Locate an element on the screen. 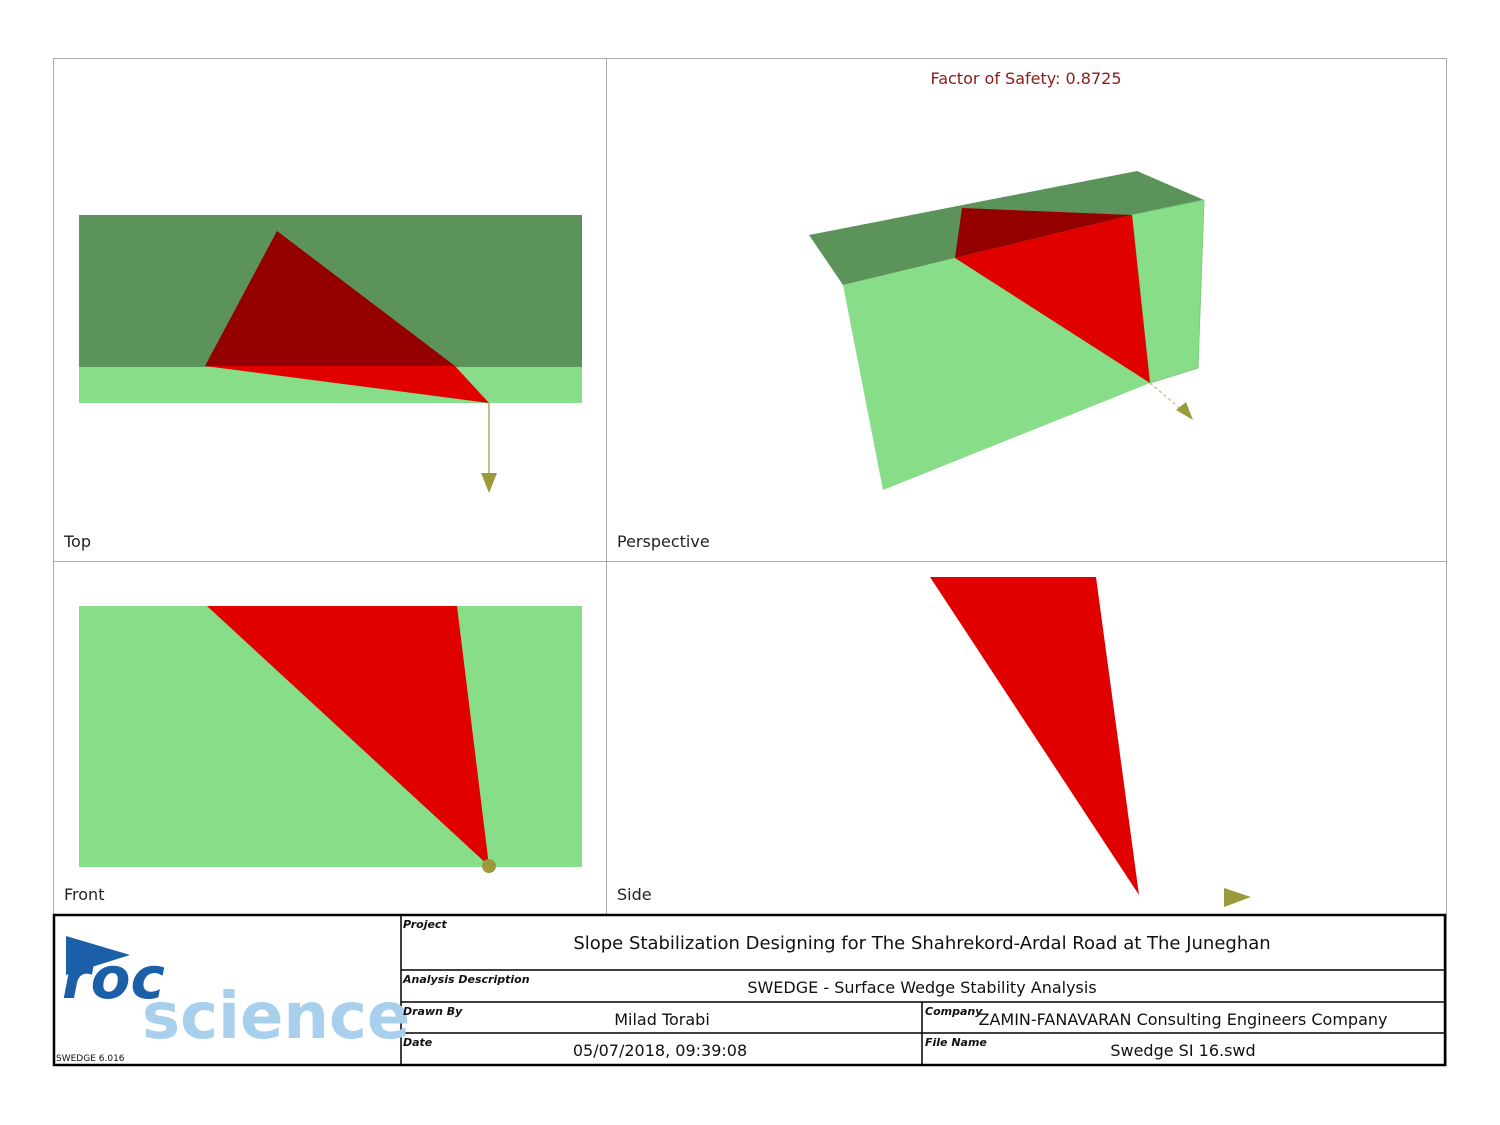 The height and width of the screenshot is (1125, 1500). view-label: Front is located at coordinates (84, 894).